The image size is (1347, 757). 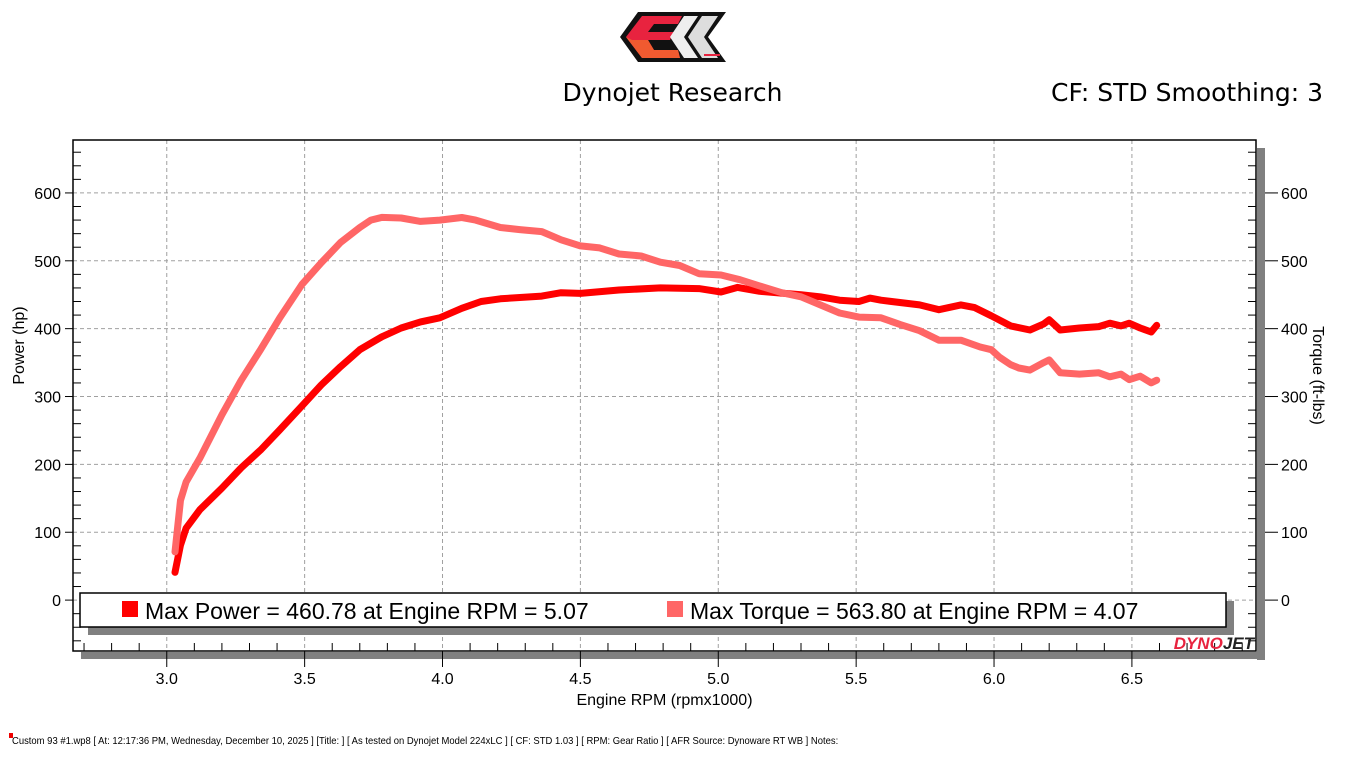 What do you see at coordinates (856, 679) in the screenshot?
I see `x-tick-label: 5.5` at bounding box center [856, 679].